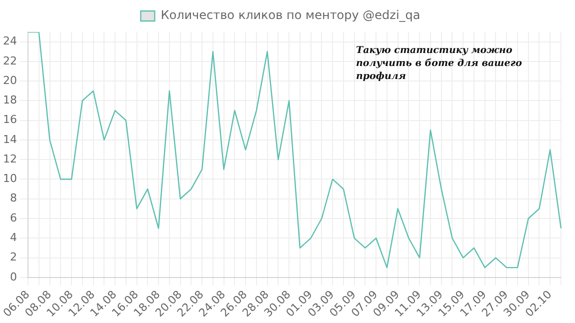 The height and width of the screenshot is (323, 575). Describe the element at coordinates (9, 159) in the screenshot. I see `y-tick-label: 12` at that location.